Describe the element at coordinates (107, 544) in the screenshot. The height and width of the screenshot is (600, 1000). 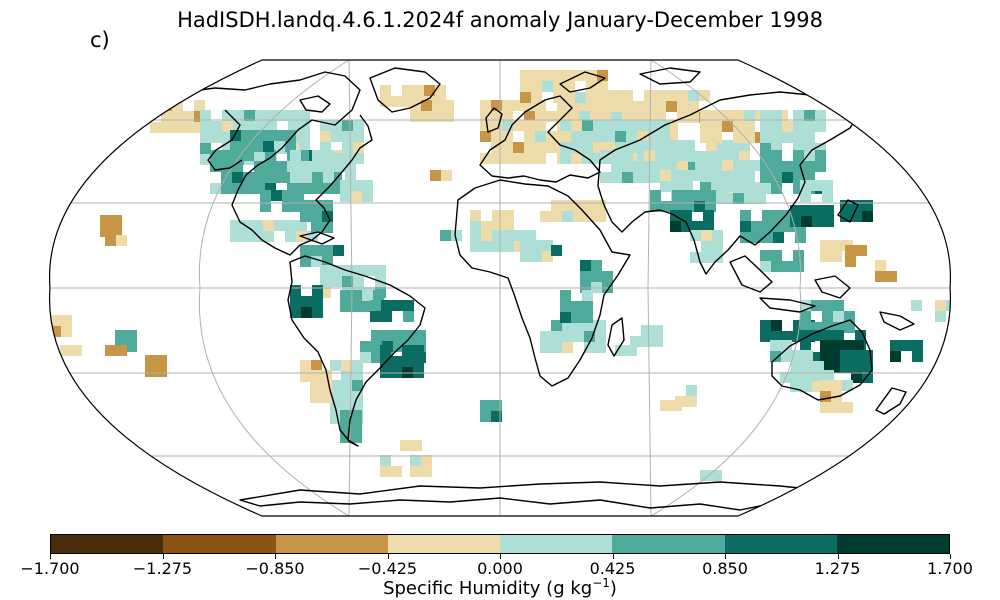
I see `colorbar-segment` at that location.